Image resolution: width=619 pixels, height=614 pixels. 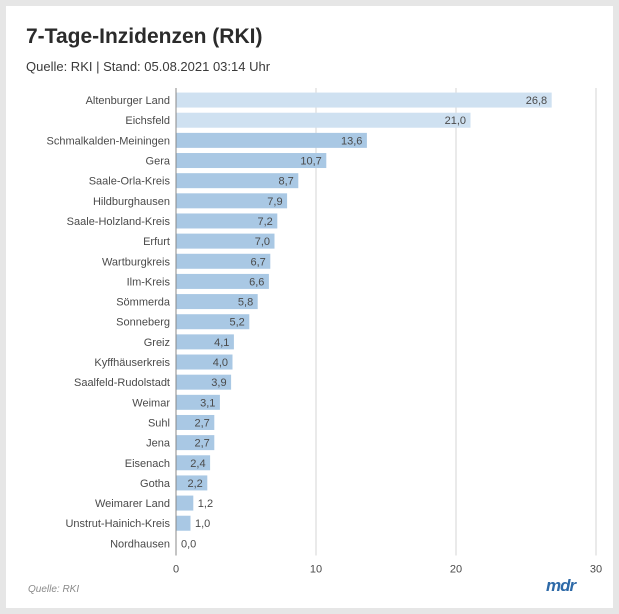 What do you see at coordinates (159, 423) in the screenshot?
I see `category-label: Suhl` at bounding box center [159, 423].